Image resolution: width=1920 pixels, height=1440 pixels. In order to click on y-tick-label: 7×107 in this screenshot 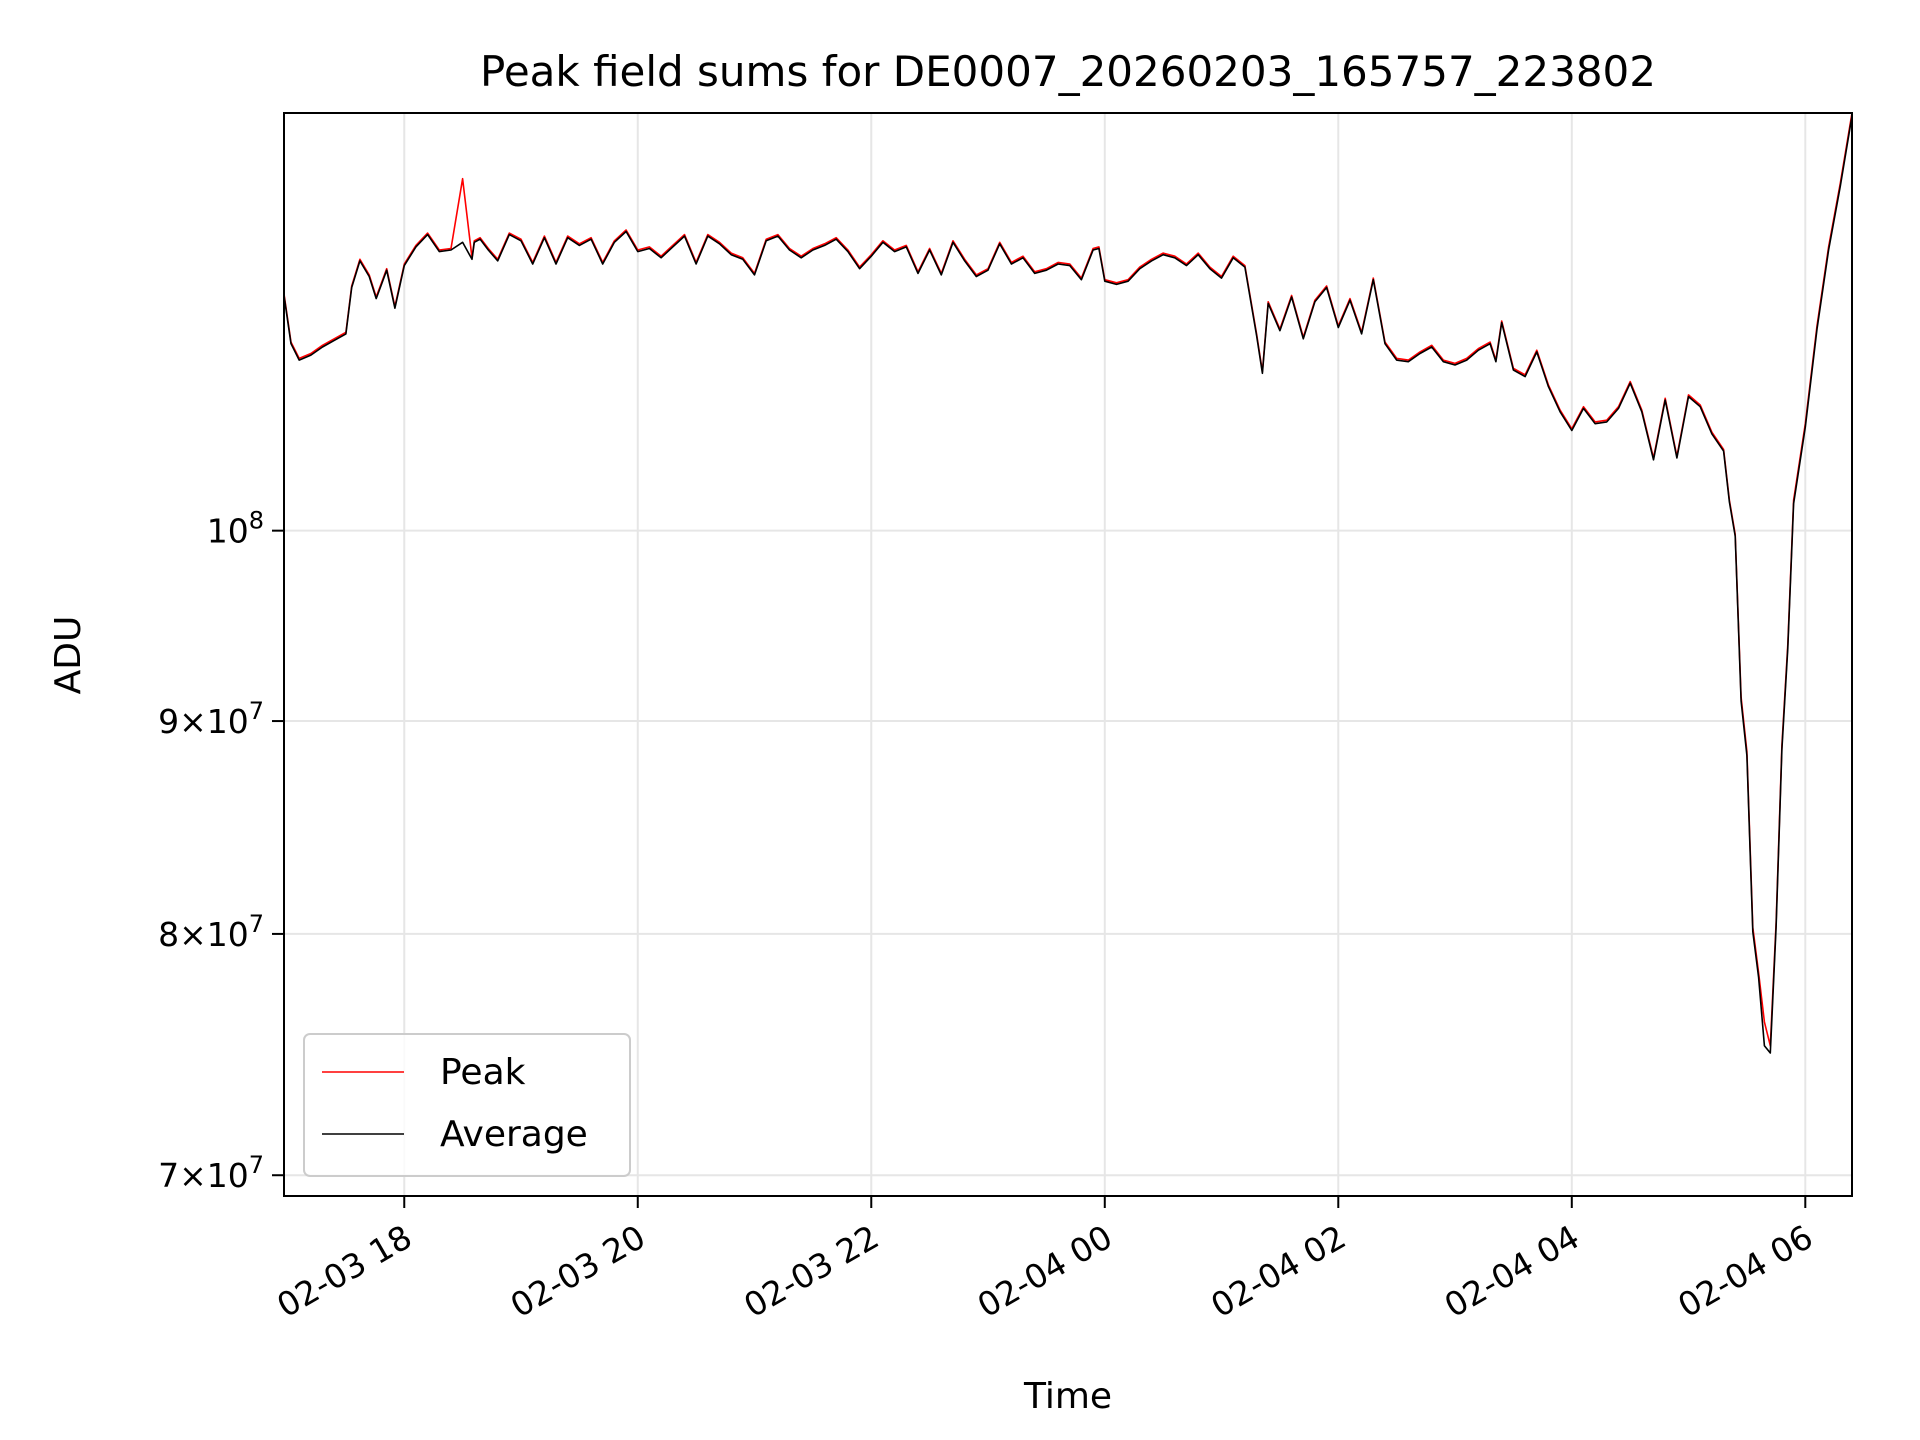, I will do `click(211, 1173)`.